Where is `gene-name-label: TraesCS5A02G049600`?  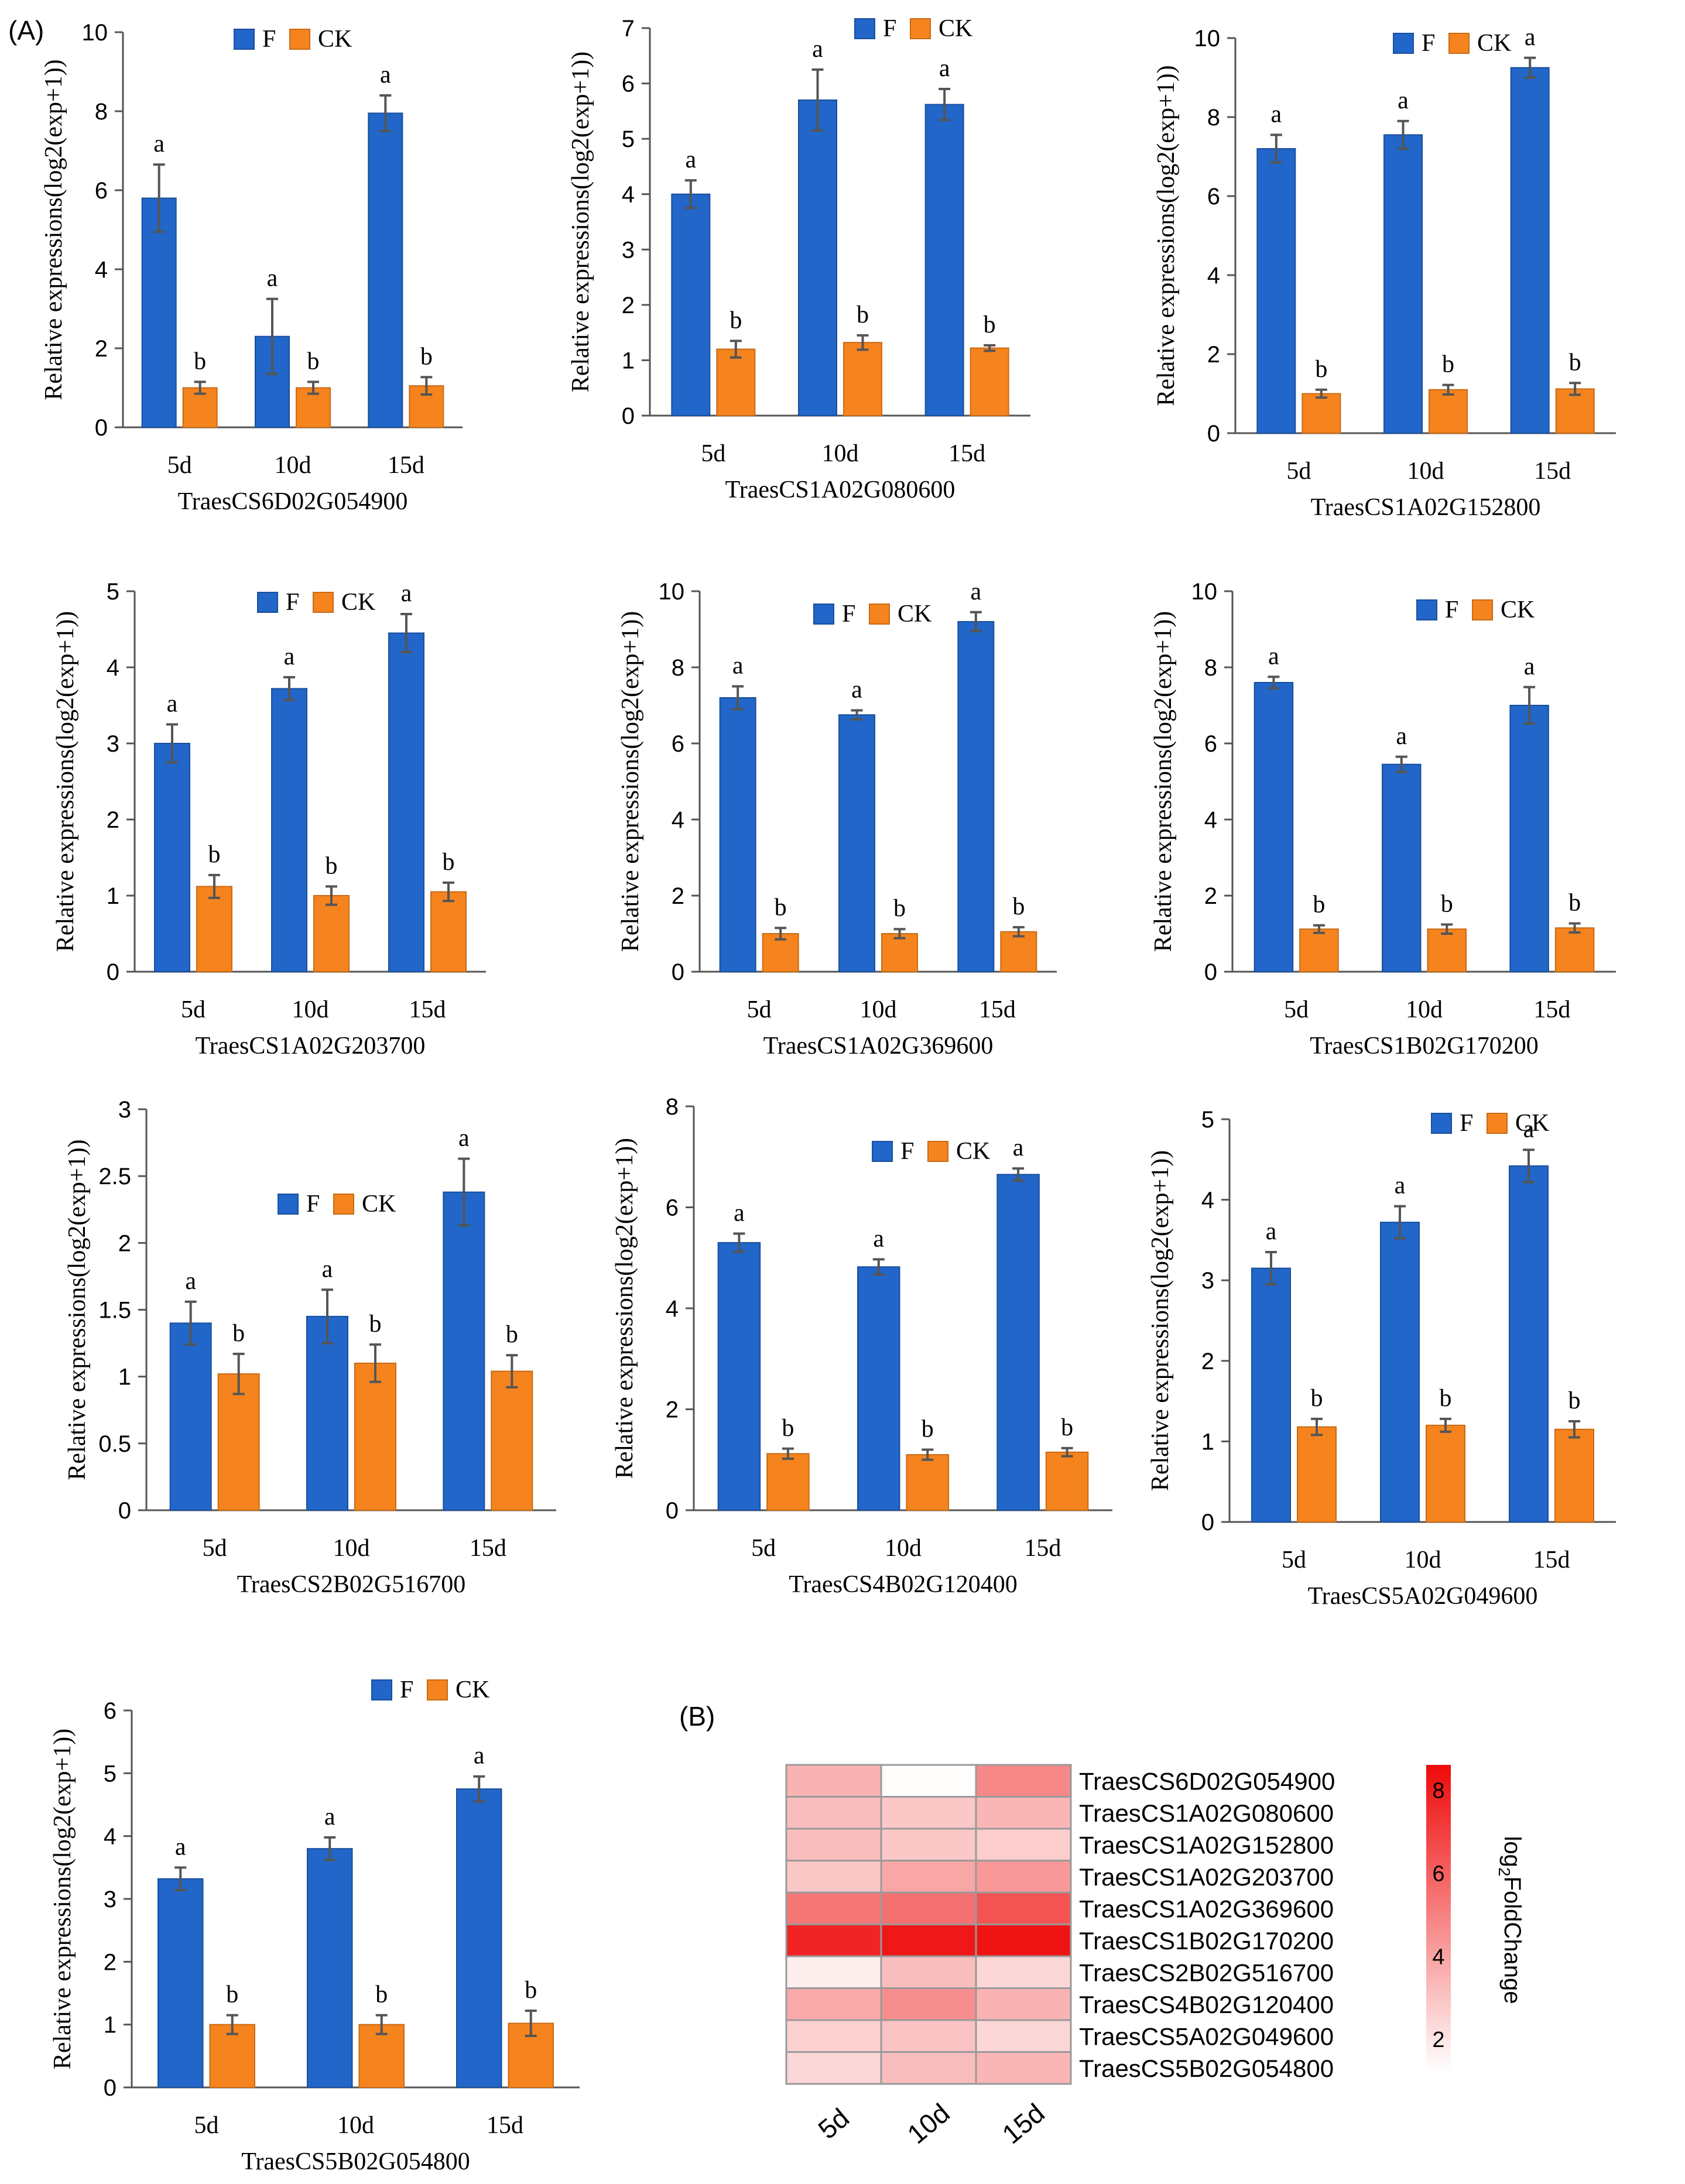
gene-name-label: TraesCS5A02G049600 is located at coordinates (1423, 1596).